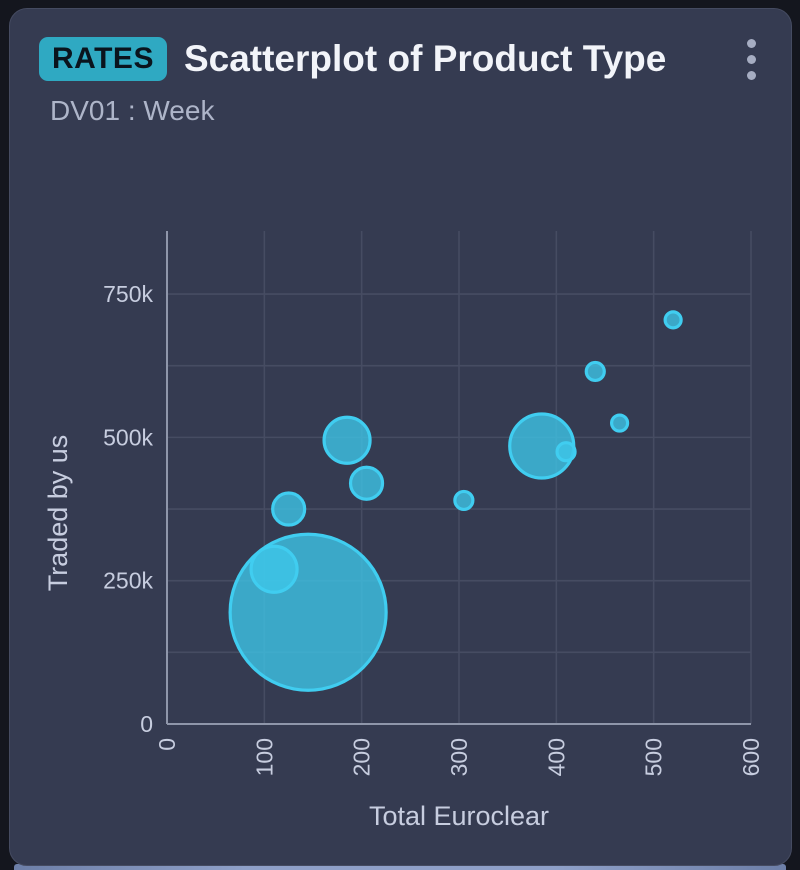  Describe the element at coordinates (362, 757) in the screenshot. I see `x-tick-label: 200` at that location.